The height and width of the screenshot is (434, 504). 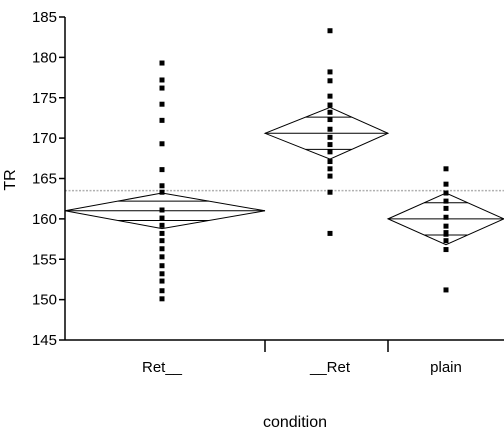 I want to click on y-tick-label: 180, so click(x=44, y=57).